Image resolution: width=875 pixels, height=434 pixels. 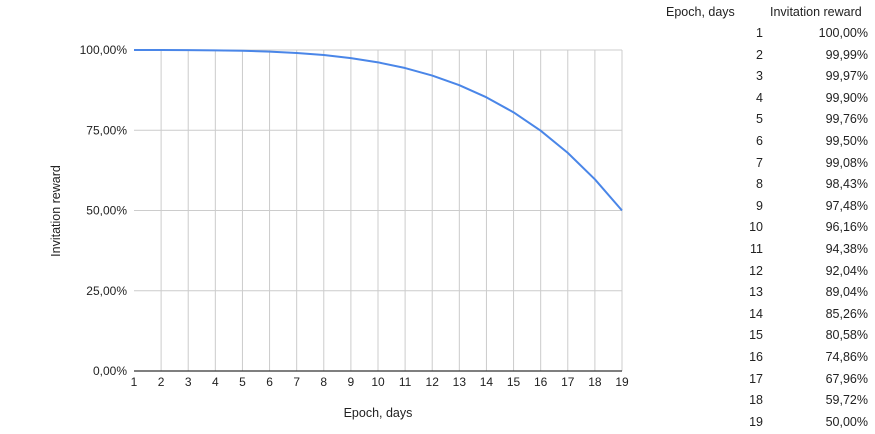 What do you see at coordinates (766, 336) in the screenshot?
I see `table-row: 15 80,58%` at bounding box center [766, 336].